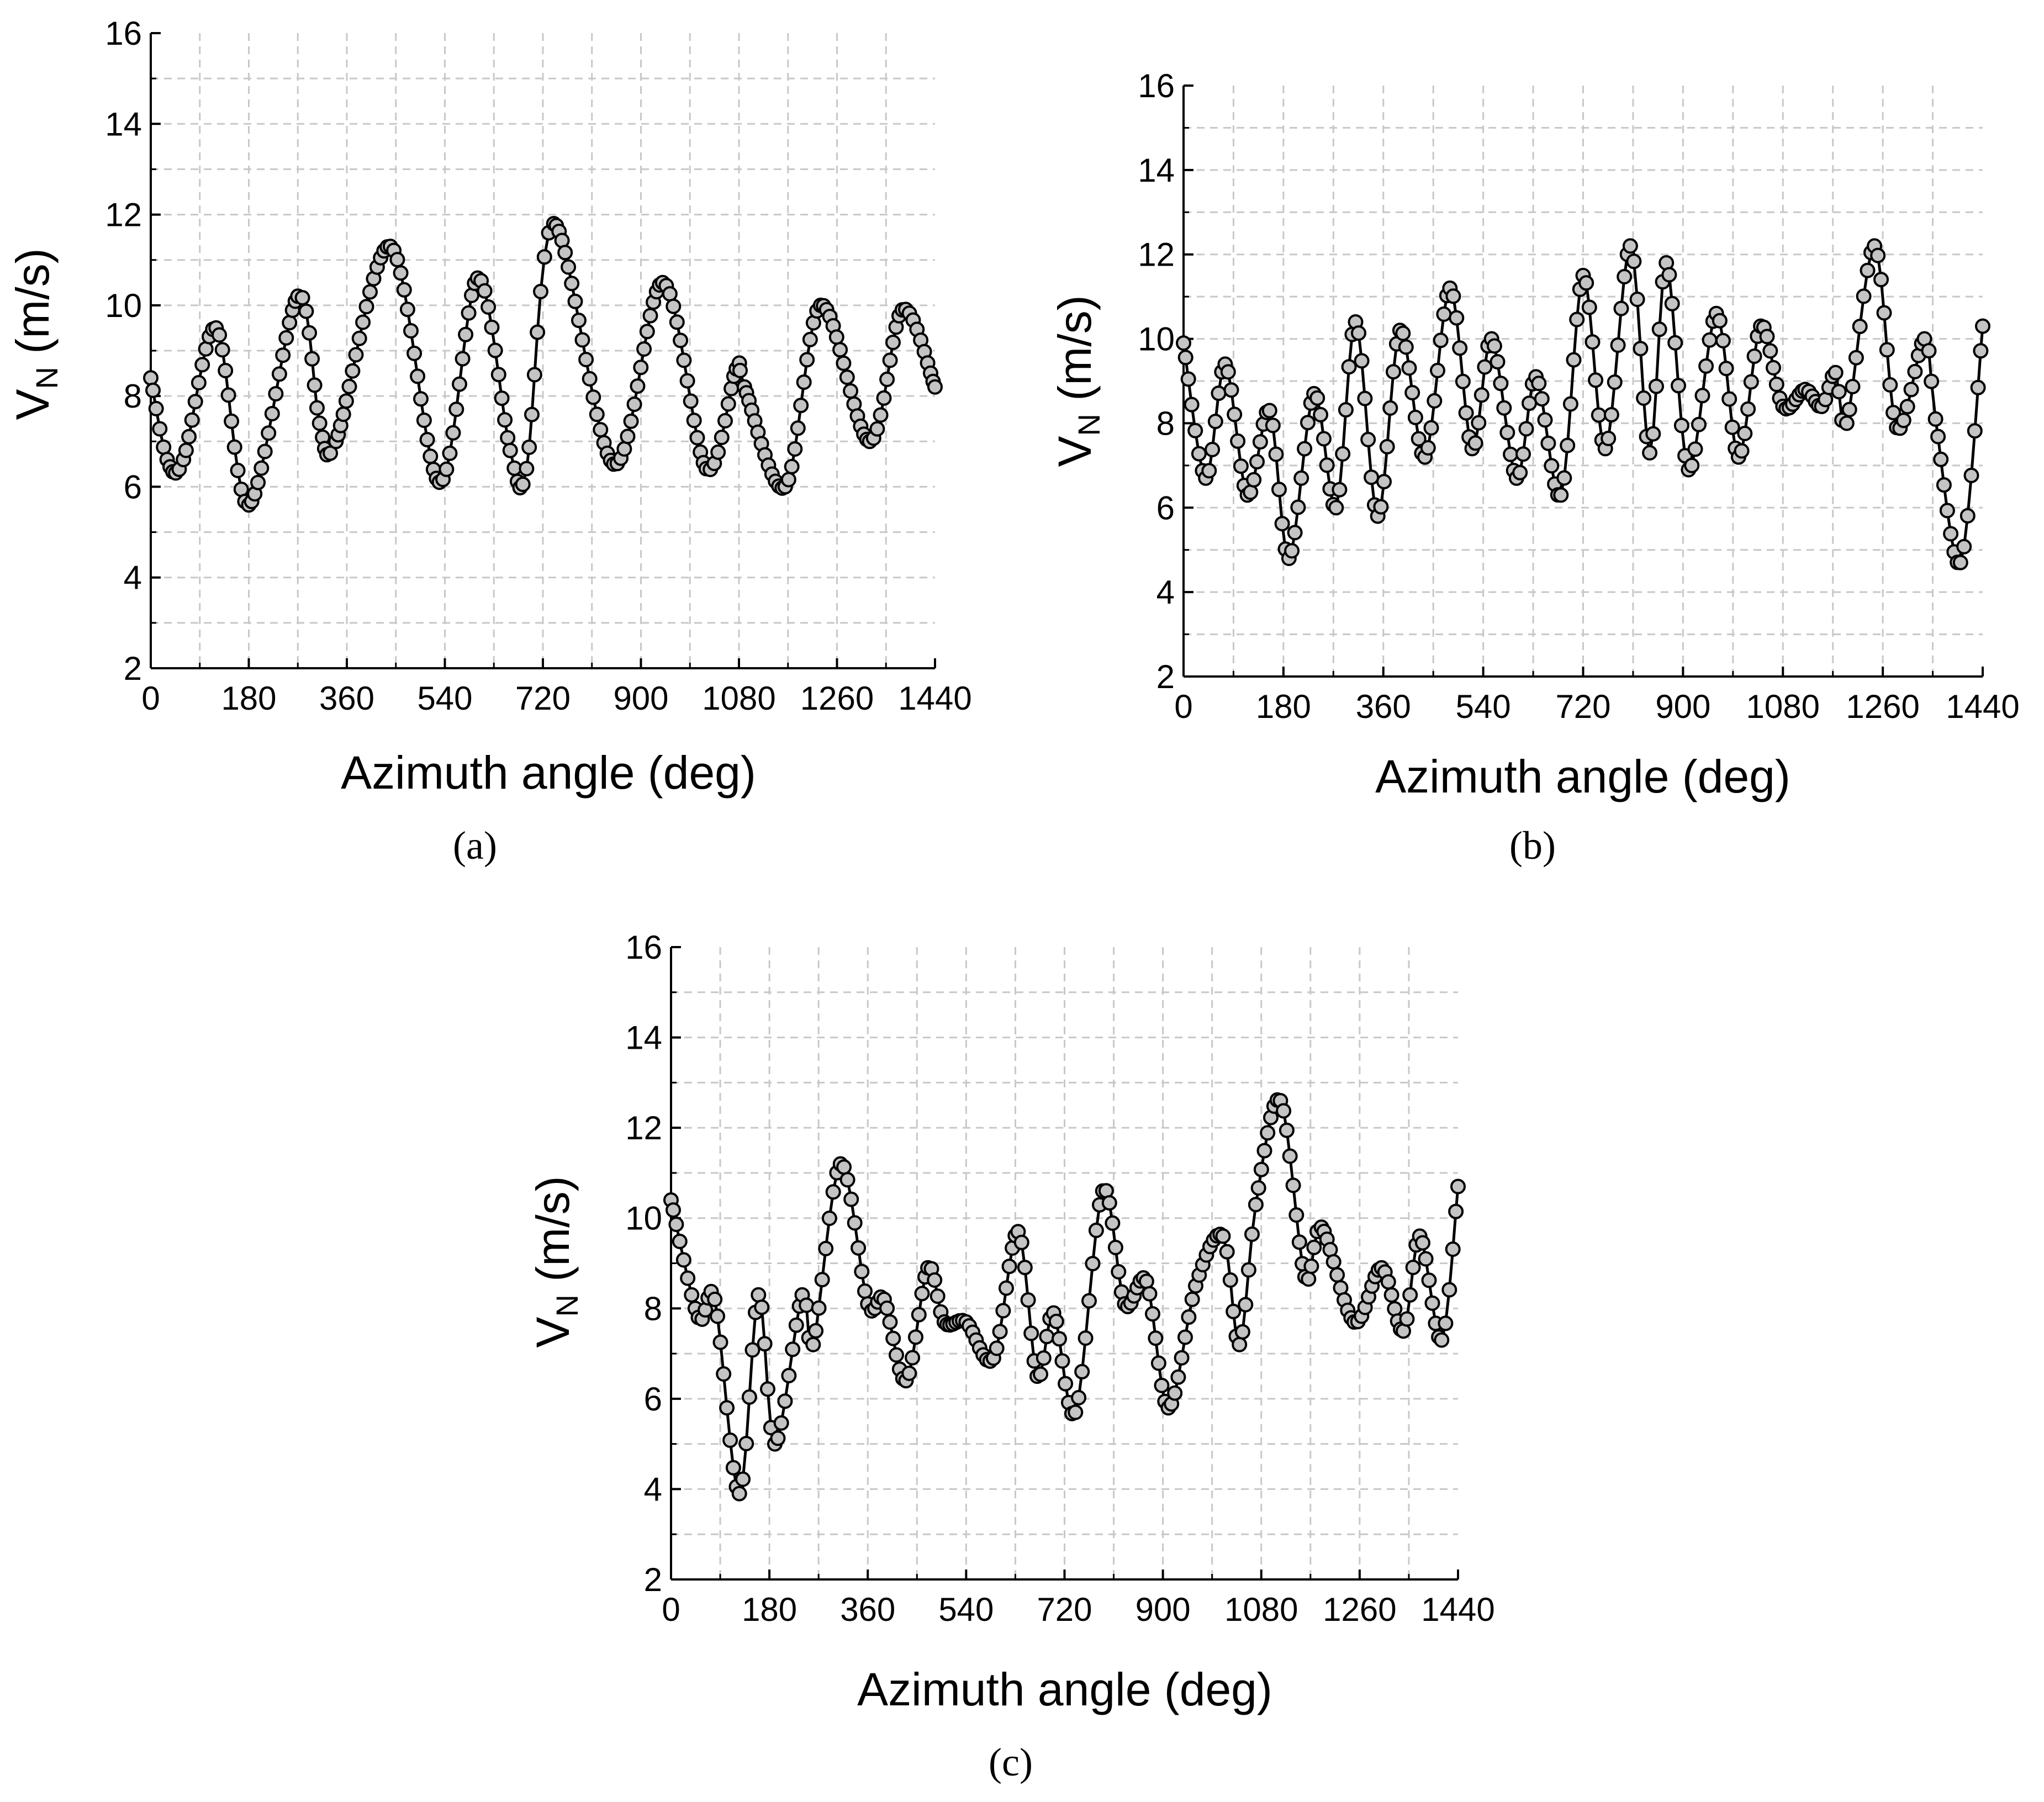 This screenshot has width=2044, height=1802. What do you see at coordinates (643, 1218) in the screenshot?
I see `y-tick-label: 10` at bounding box center [643, 1218].